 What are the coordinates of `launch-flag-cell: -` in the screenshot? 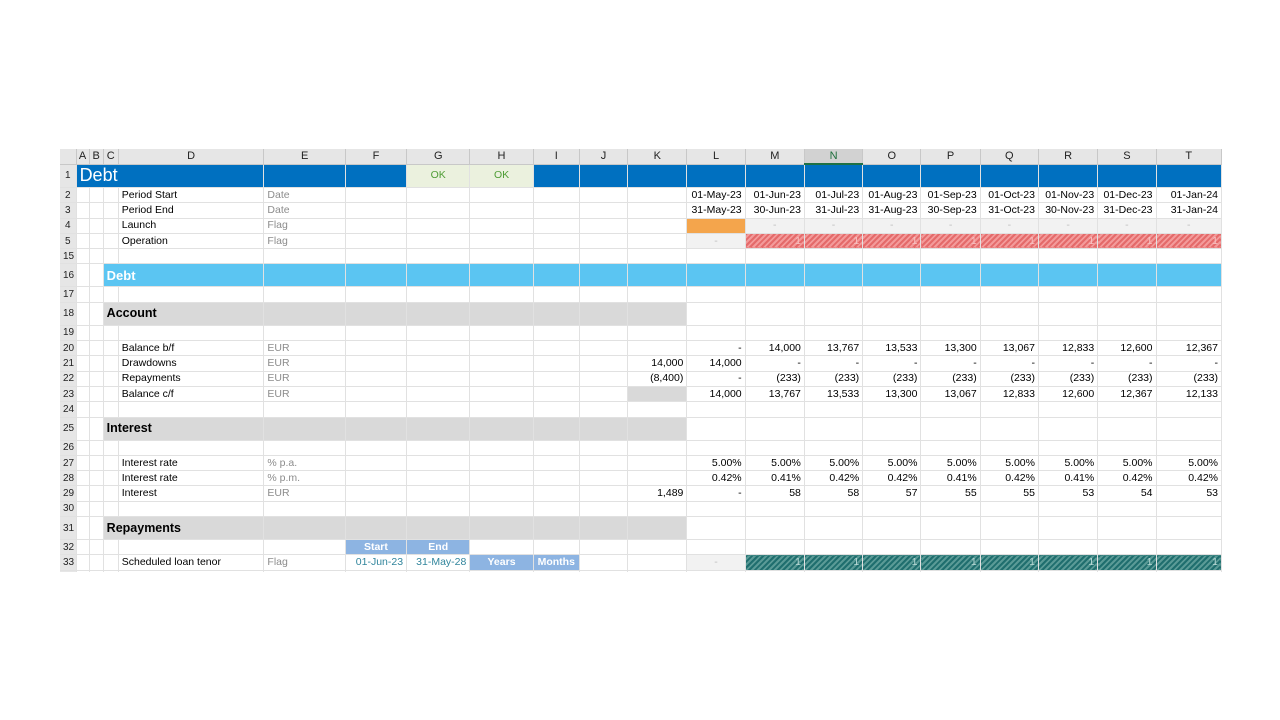 It's located at (1189, 226).